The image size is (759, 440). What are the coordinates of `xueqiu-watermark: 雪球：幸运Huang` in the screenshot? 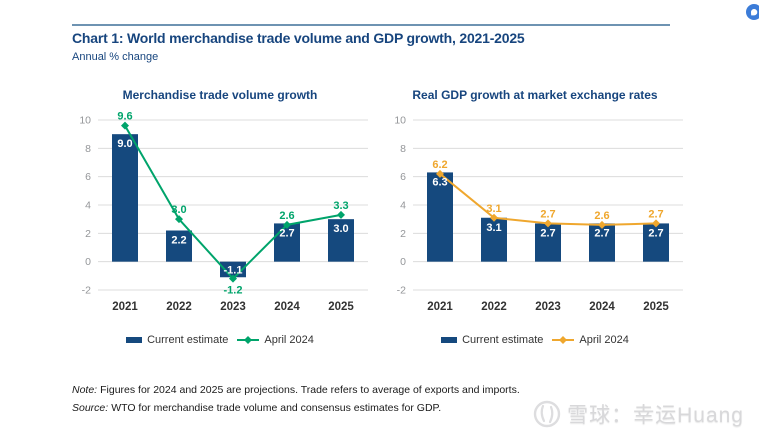 It's located at (638, 414).